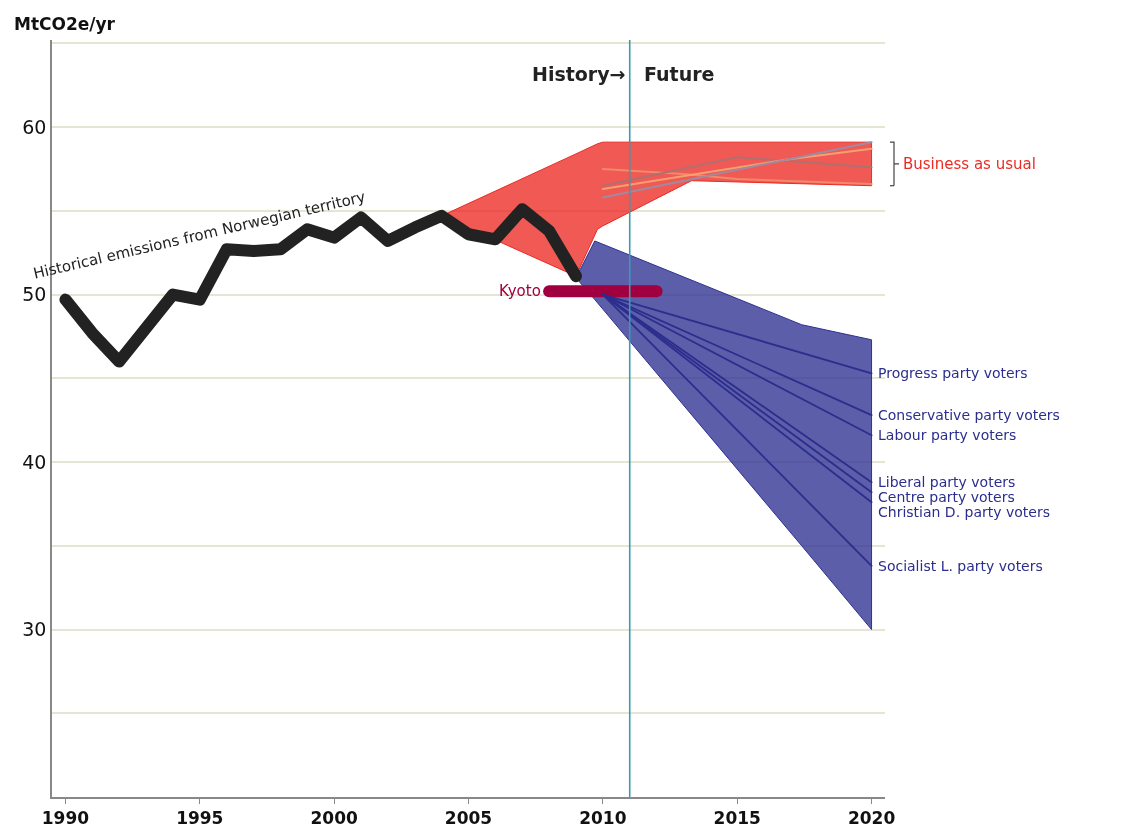 This screenshot has height=840, width=1123. Describe the element at coordinates (946, 497) in the screenshot. I see `series-label: Centre party voters` at that location.